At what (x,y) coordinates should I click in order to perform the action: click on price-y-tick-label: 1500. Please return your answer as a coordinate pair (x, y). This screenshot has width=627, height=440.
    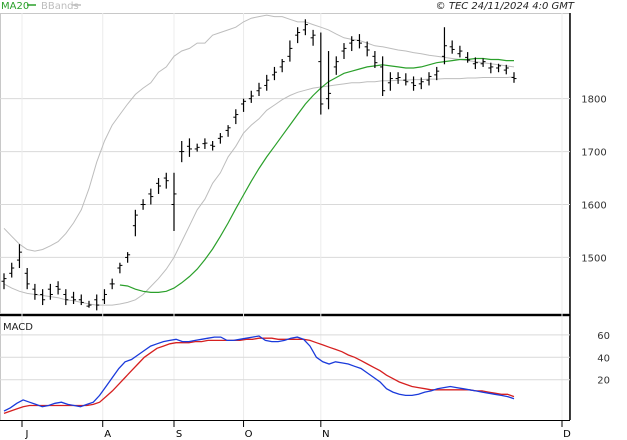
    Looking at the image, I should click on (593, 258).